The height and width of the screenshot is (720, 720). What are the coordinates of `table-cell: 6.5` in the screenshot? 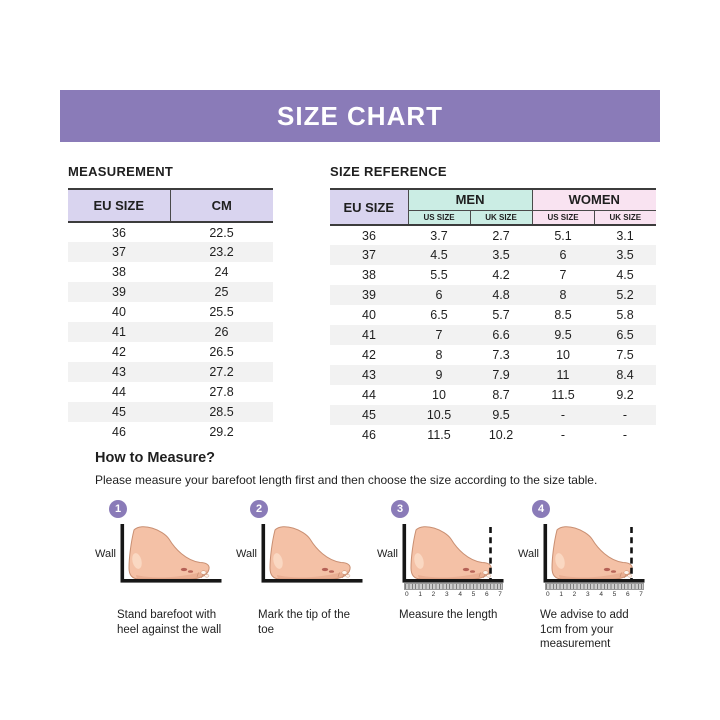 It's located at (625, 335).